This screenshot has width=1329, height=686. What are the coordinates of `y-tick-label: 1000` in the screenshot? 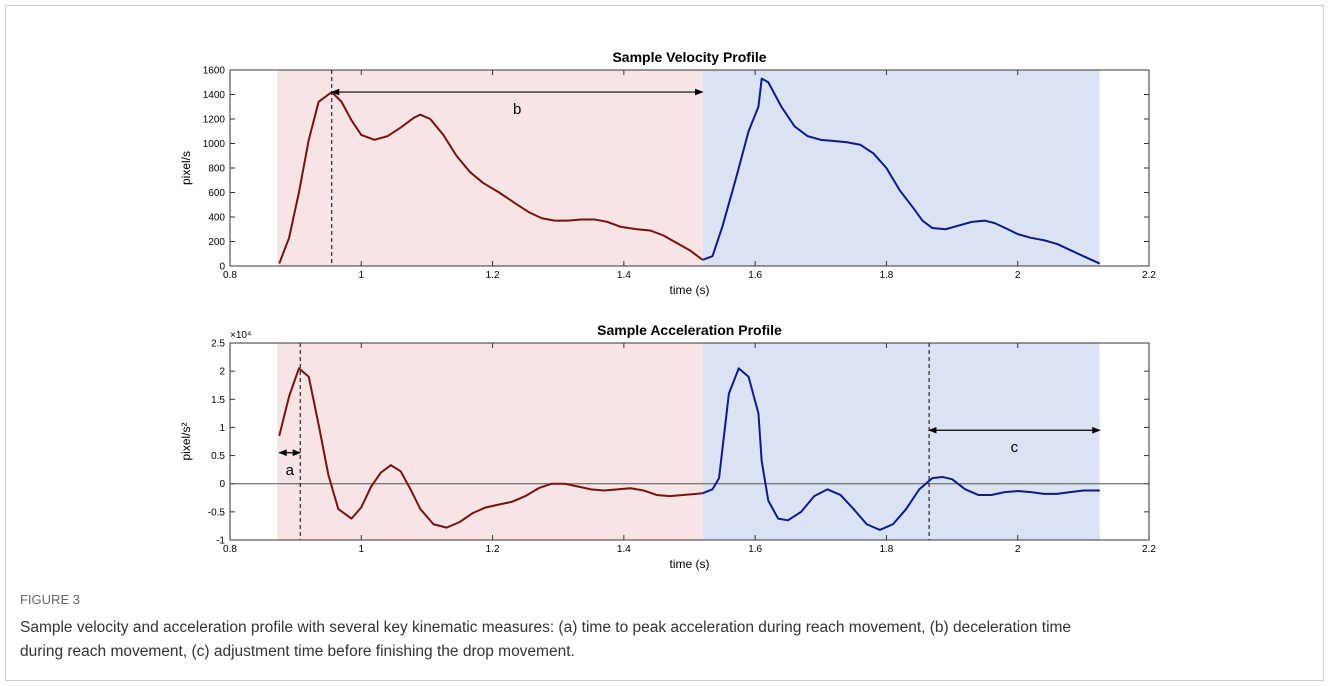 It's located at (214, 144).